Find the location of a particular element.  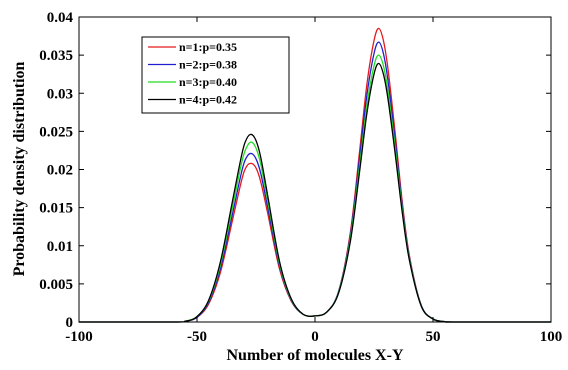

y-tick-label: 0.035 is located at coordinates (56, 56).